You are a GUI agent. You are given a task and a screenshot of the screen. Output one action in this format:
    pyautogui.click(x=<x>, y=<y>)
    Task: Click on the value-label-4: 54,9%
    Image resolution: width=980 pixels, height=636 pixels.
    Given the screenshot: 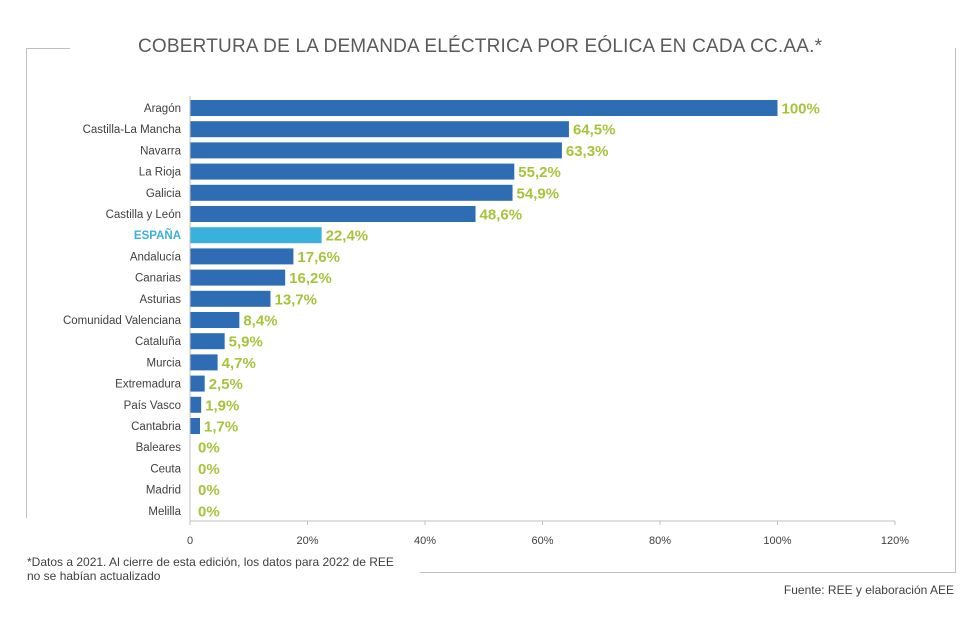 What is the action you would take?
    pyautogui.click(x=538, y=193)
    